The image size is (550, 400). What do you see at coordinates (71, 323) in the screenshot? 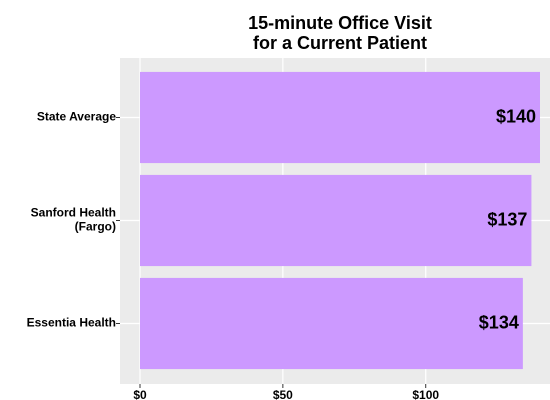
I see `y-tick-label: Essentia Health` at bounding box center [71, 323].